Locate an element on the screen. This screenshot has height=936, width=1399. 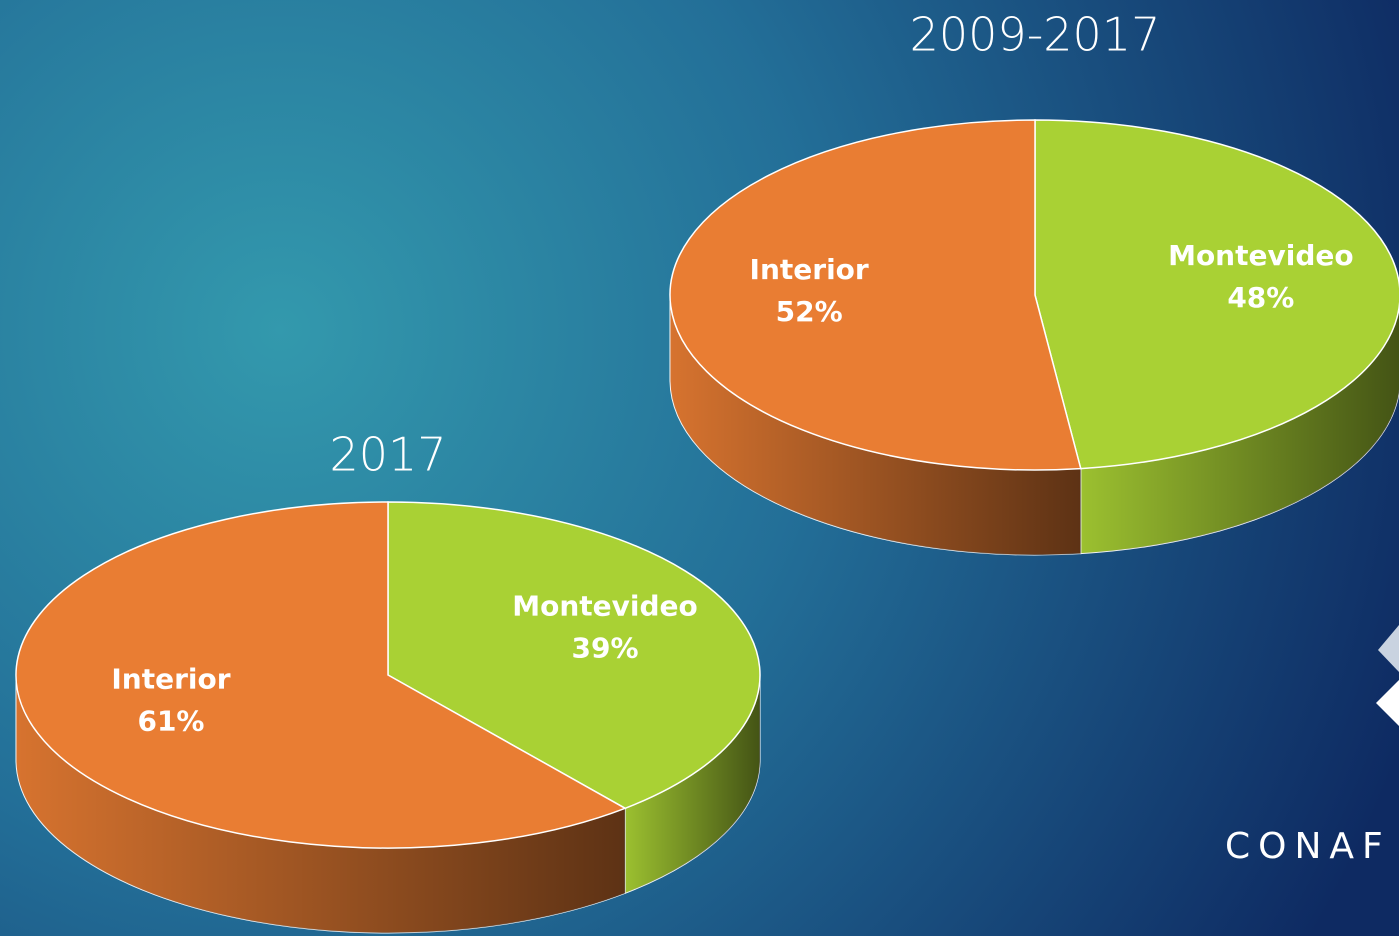
chart-title: 2017 is located at coordinates (387, 455).